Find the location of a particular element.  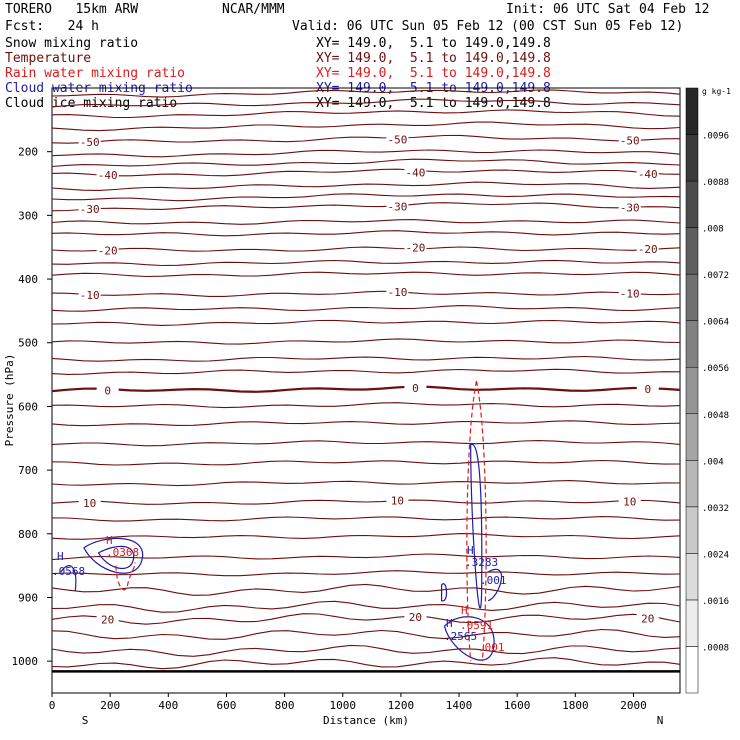

max-value-label: .2565 is located at coordinates (460, 636).